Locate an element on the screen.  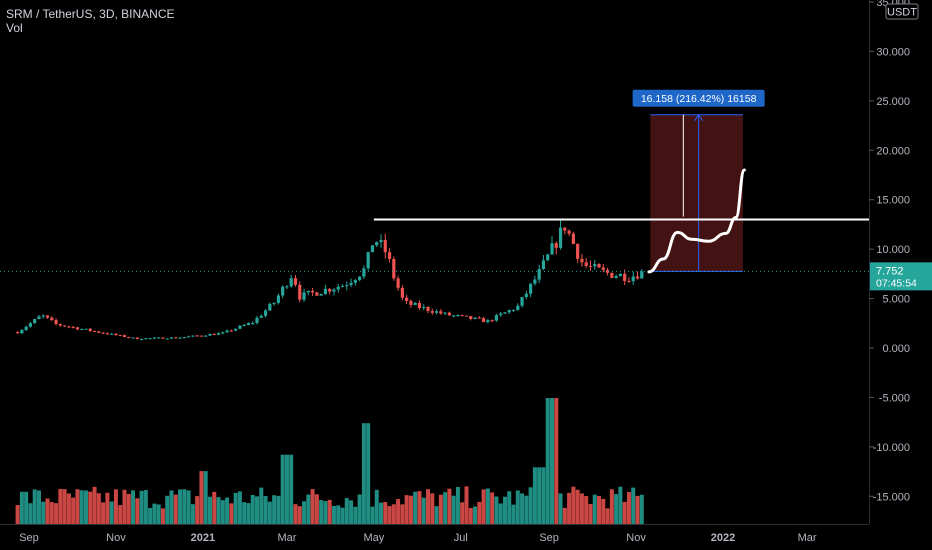
volume-legend-label: Vol is located at coordinates (14, 28).